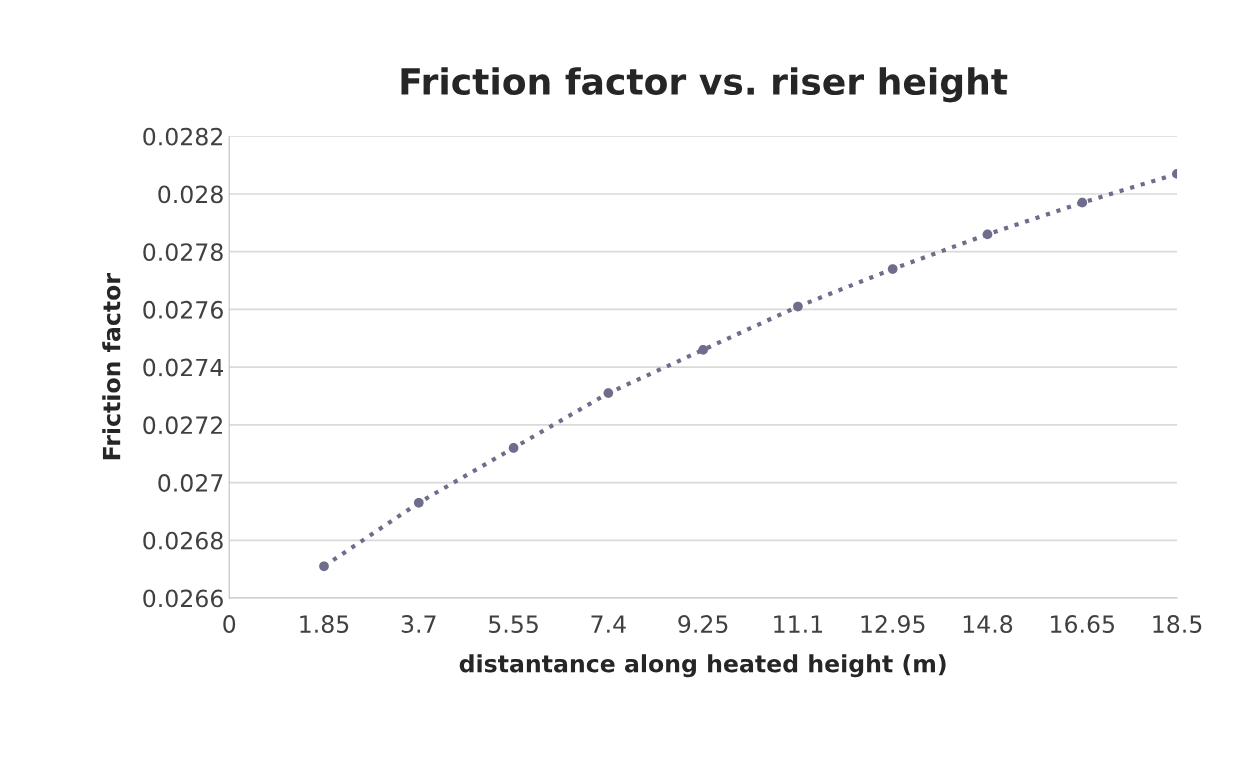 This screenshot has width=1239, height=757. I want to click on x-axis-title: distantance along heated height (m), so click(702, 666).